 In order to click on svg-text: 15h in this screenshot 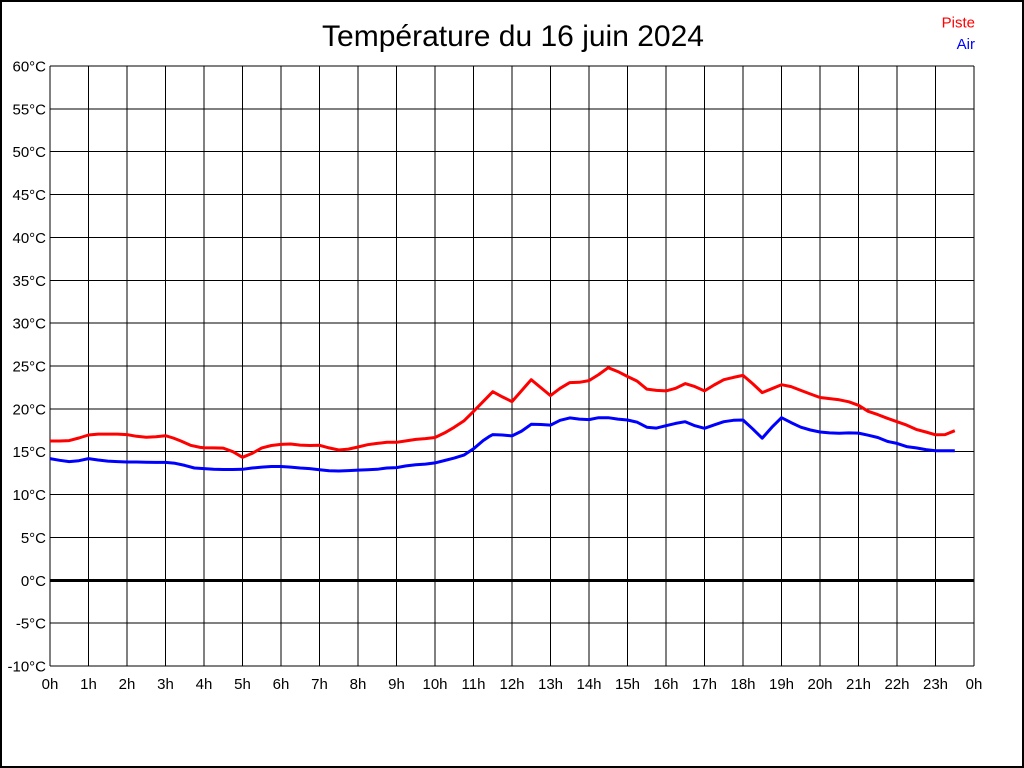, I will do `click(627, 684)`.